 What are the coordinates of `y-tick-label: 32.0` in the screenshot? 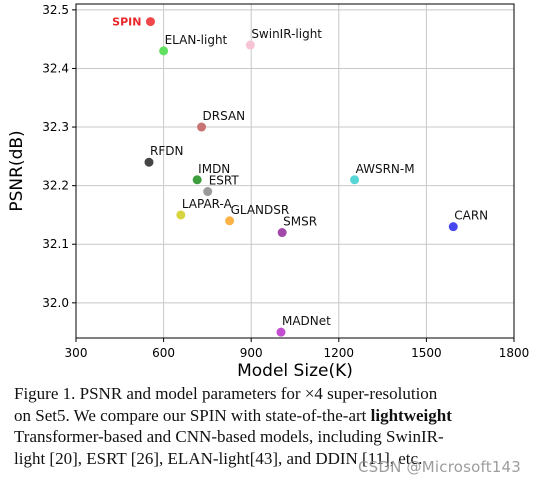 It's located at (55, 303).